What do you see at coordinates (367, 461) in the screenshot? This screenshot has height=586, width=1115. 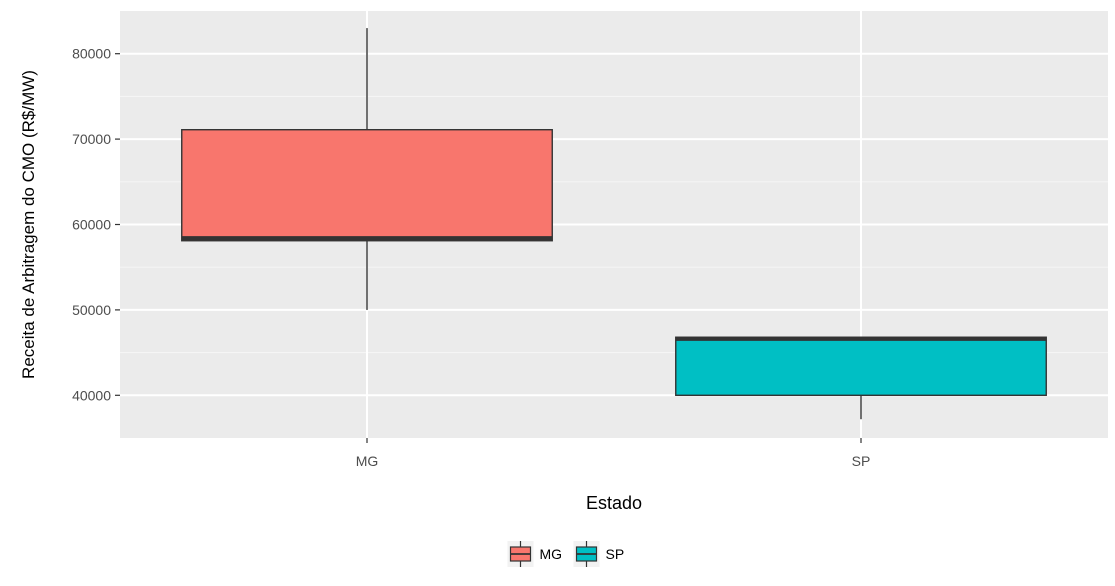 I see `x-tick-label: MG` at bounding box center [367, 461].